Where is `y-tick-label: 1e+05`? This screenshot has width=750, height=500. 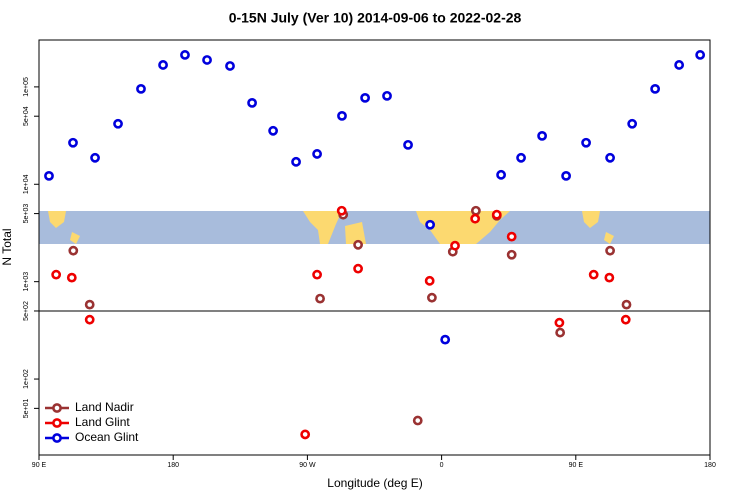
y-tick-label: 1e+05 is located at coordinates (26, 87).